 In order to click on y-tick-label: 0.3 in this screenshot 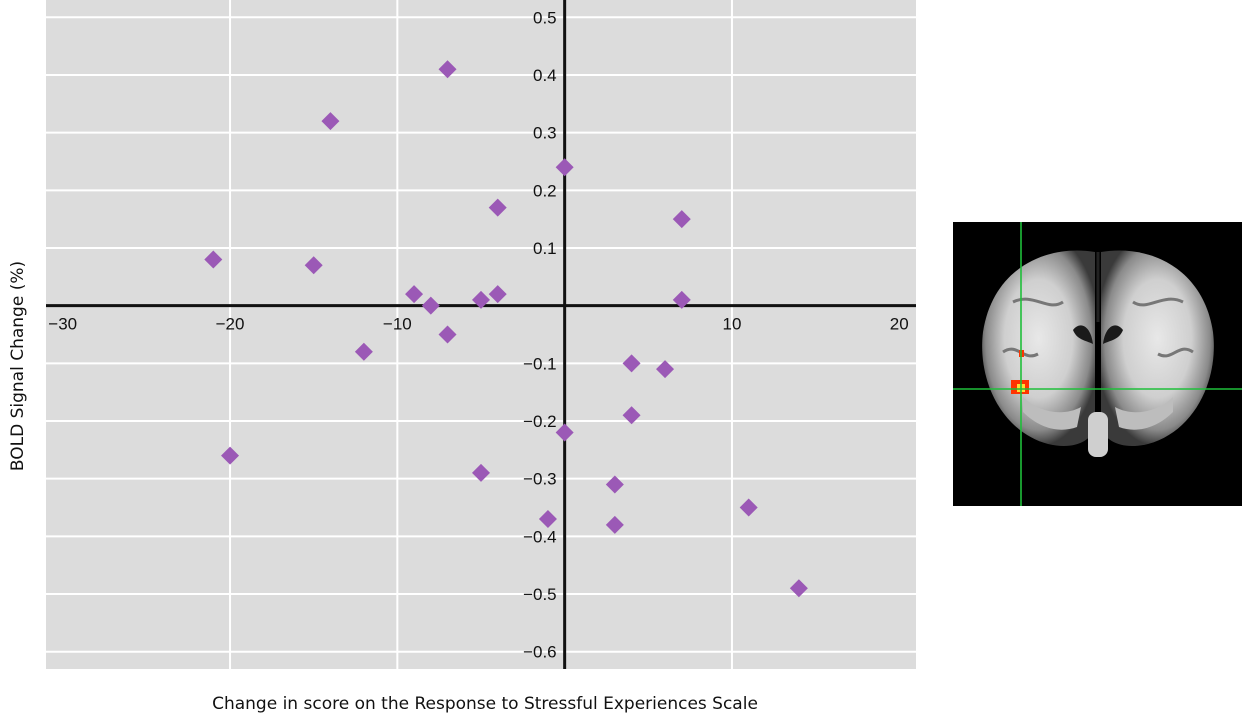, I will do `click(545, 133)`.